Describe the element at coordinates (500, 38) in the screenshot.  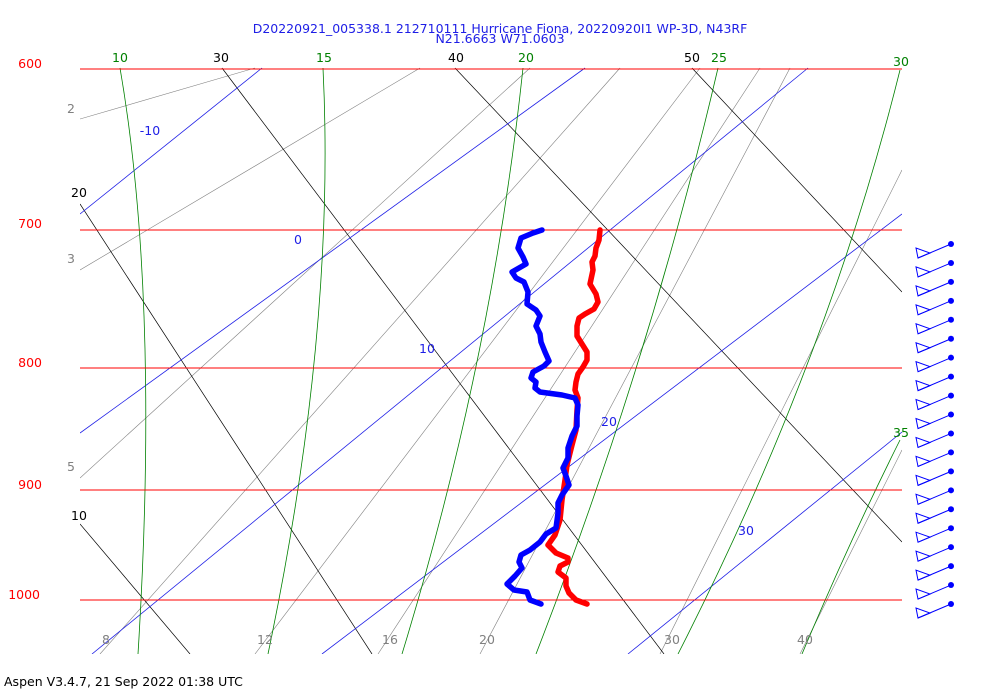
I see `chart-title-line2: N21.6663 W71.0603` at that location.